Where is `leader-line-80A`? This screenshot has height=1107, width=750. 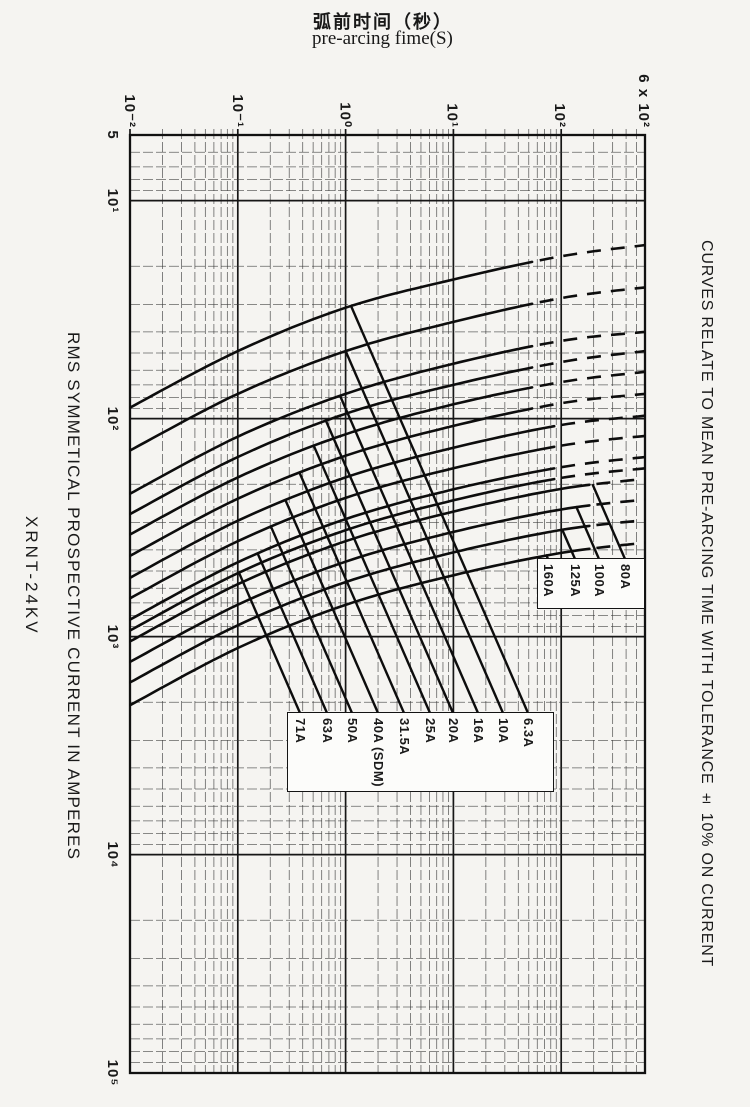
leader-line-80A is located at coordinates (609, 521).